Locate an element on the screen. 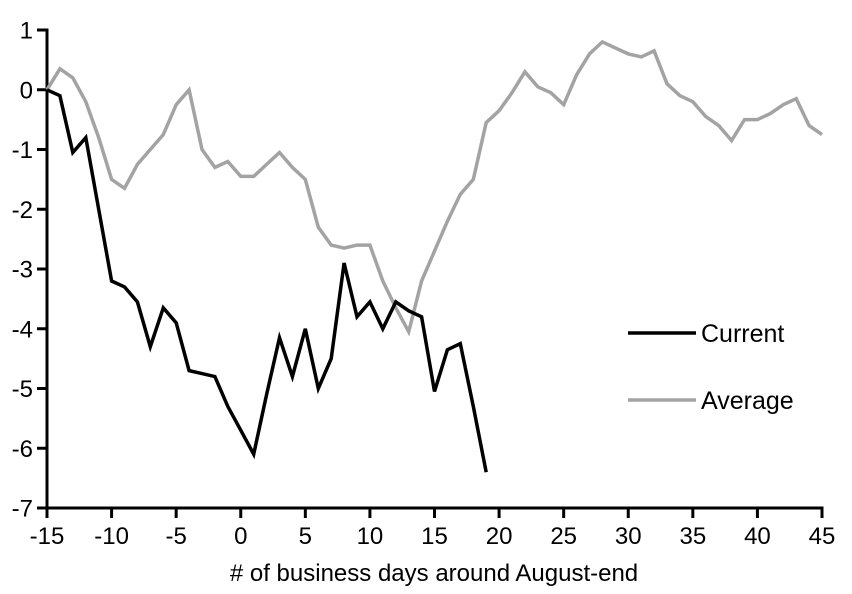 This screenshot has height=594, width=852. legend: Current Average is located at coordinates (711, 367).